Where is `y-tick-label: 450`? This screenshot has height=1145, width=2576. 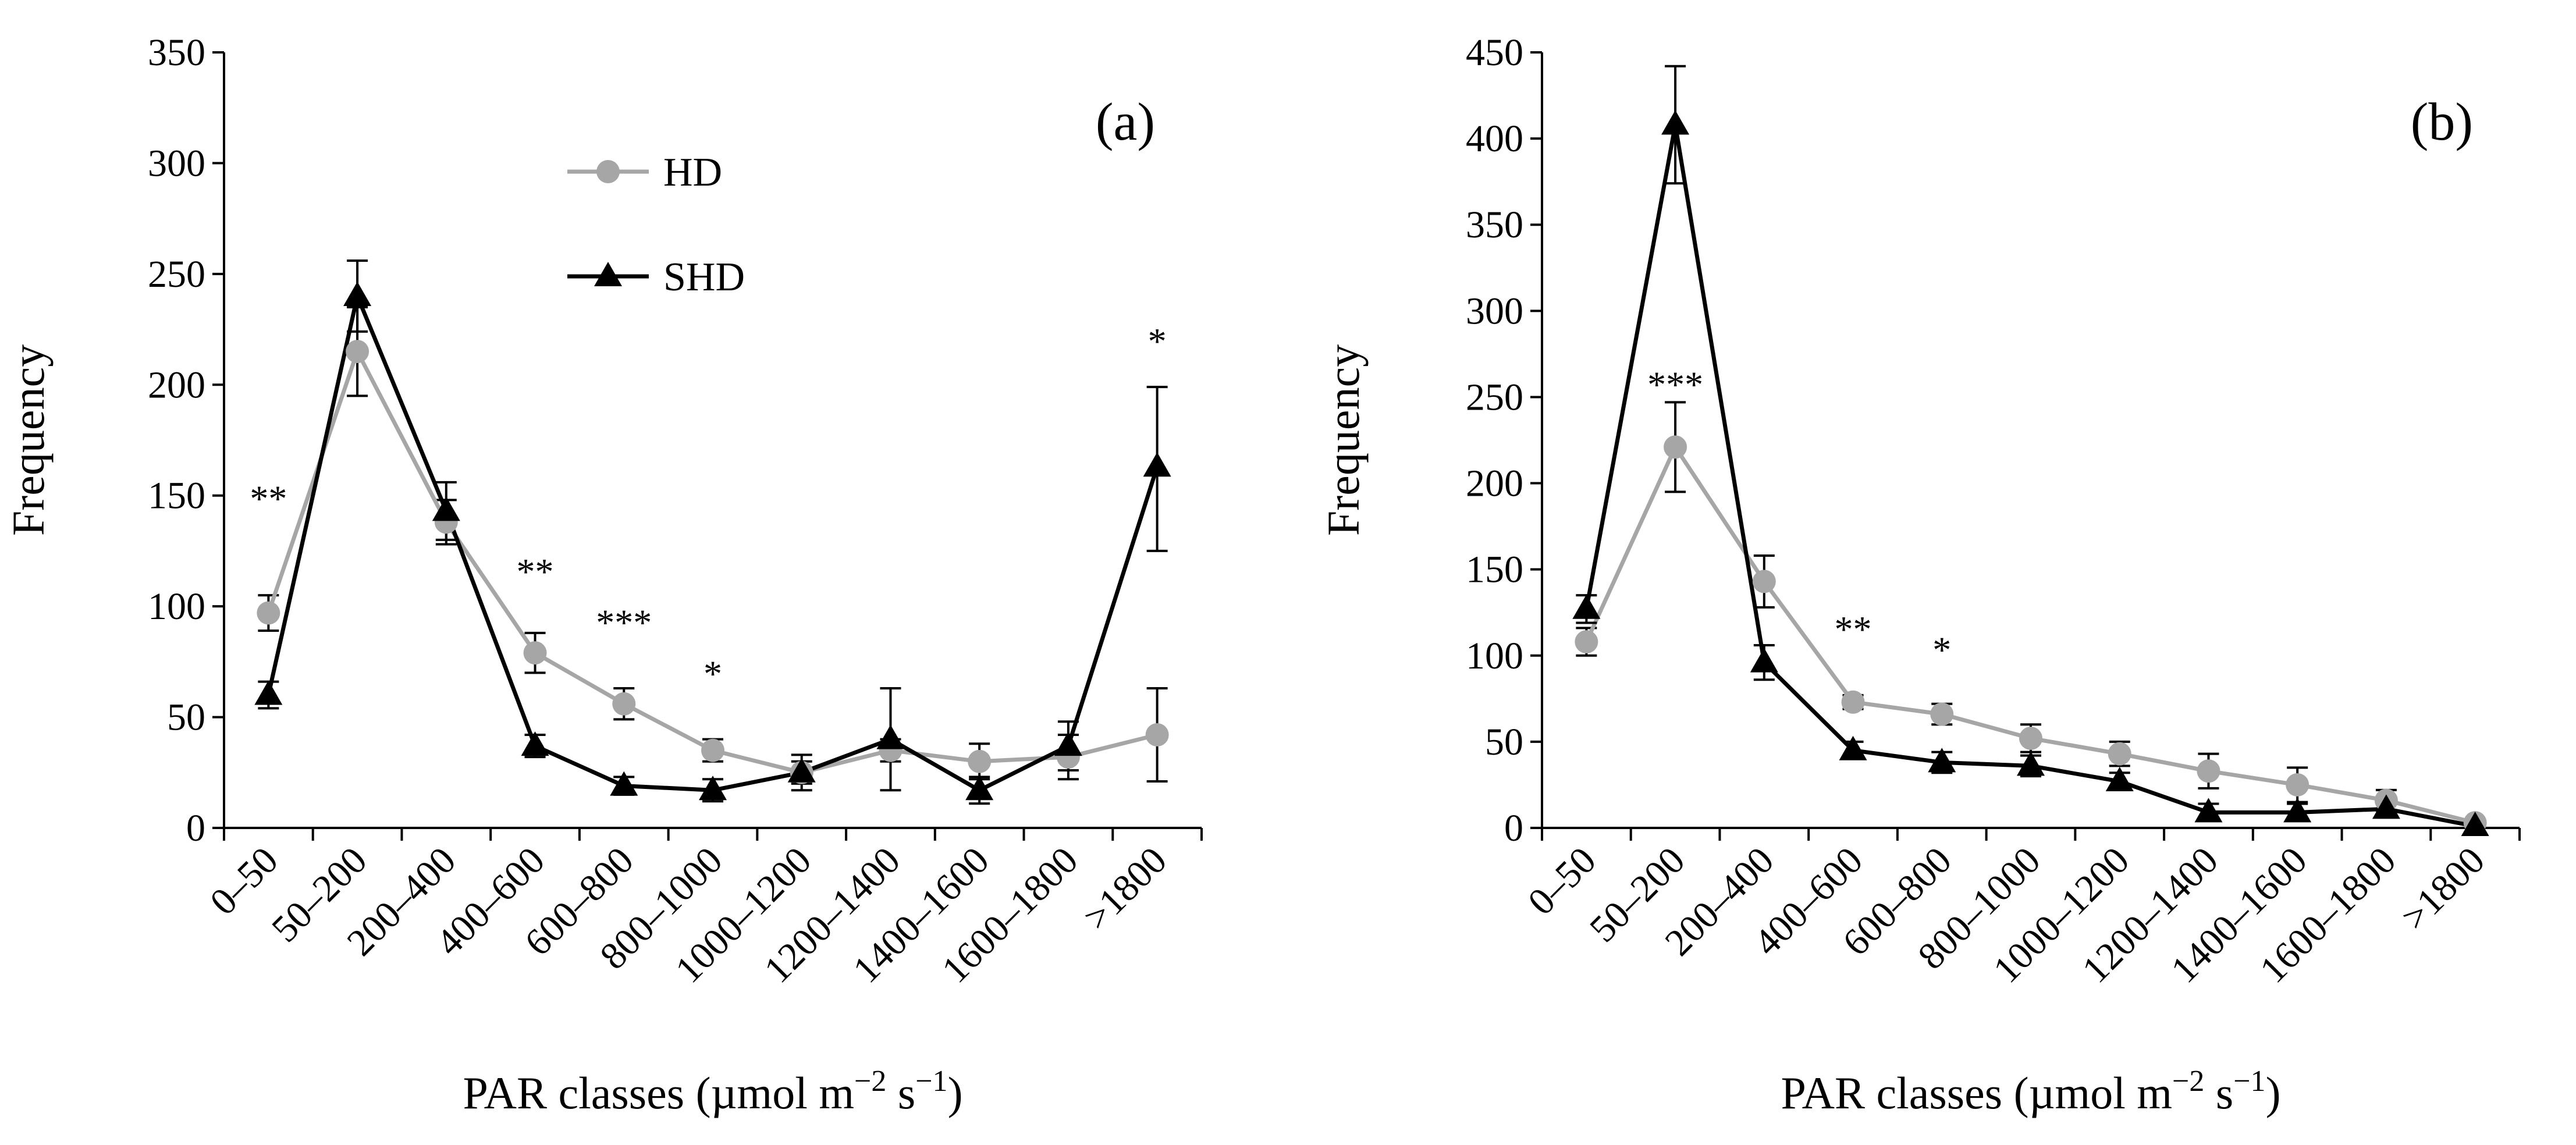 y-tick-label: 450 is located at coordinates (1495, 52).